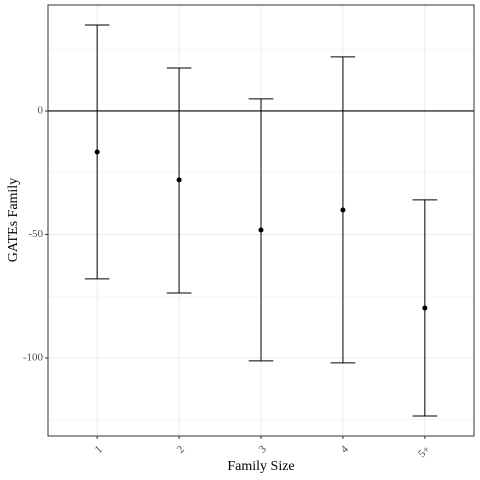 This screenshot has width=480, height=480. What do you see at coordinates (41, 110) in the screenshot?
I see `y-tick-label: 0` at bounding box center [41, 110].